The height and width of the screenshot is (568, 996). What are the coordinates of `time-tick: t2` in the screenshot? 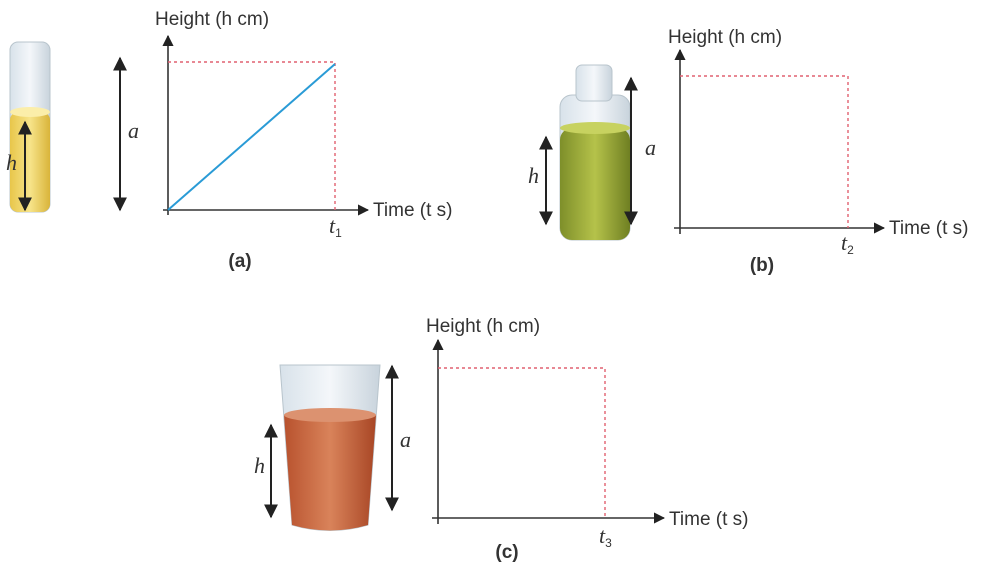 It's located at (847, 243).